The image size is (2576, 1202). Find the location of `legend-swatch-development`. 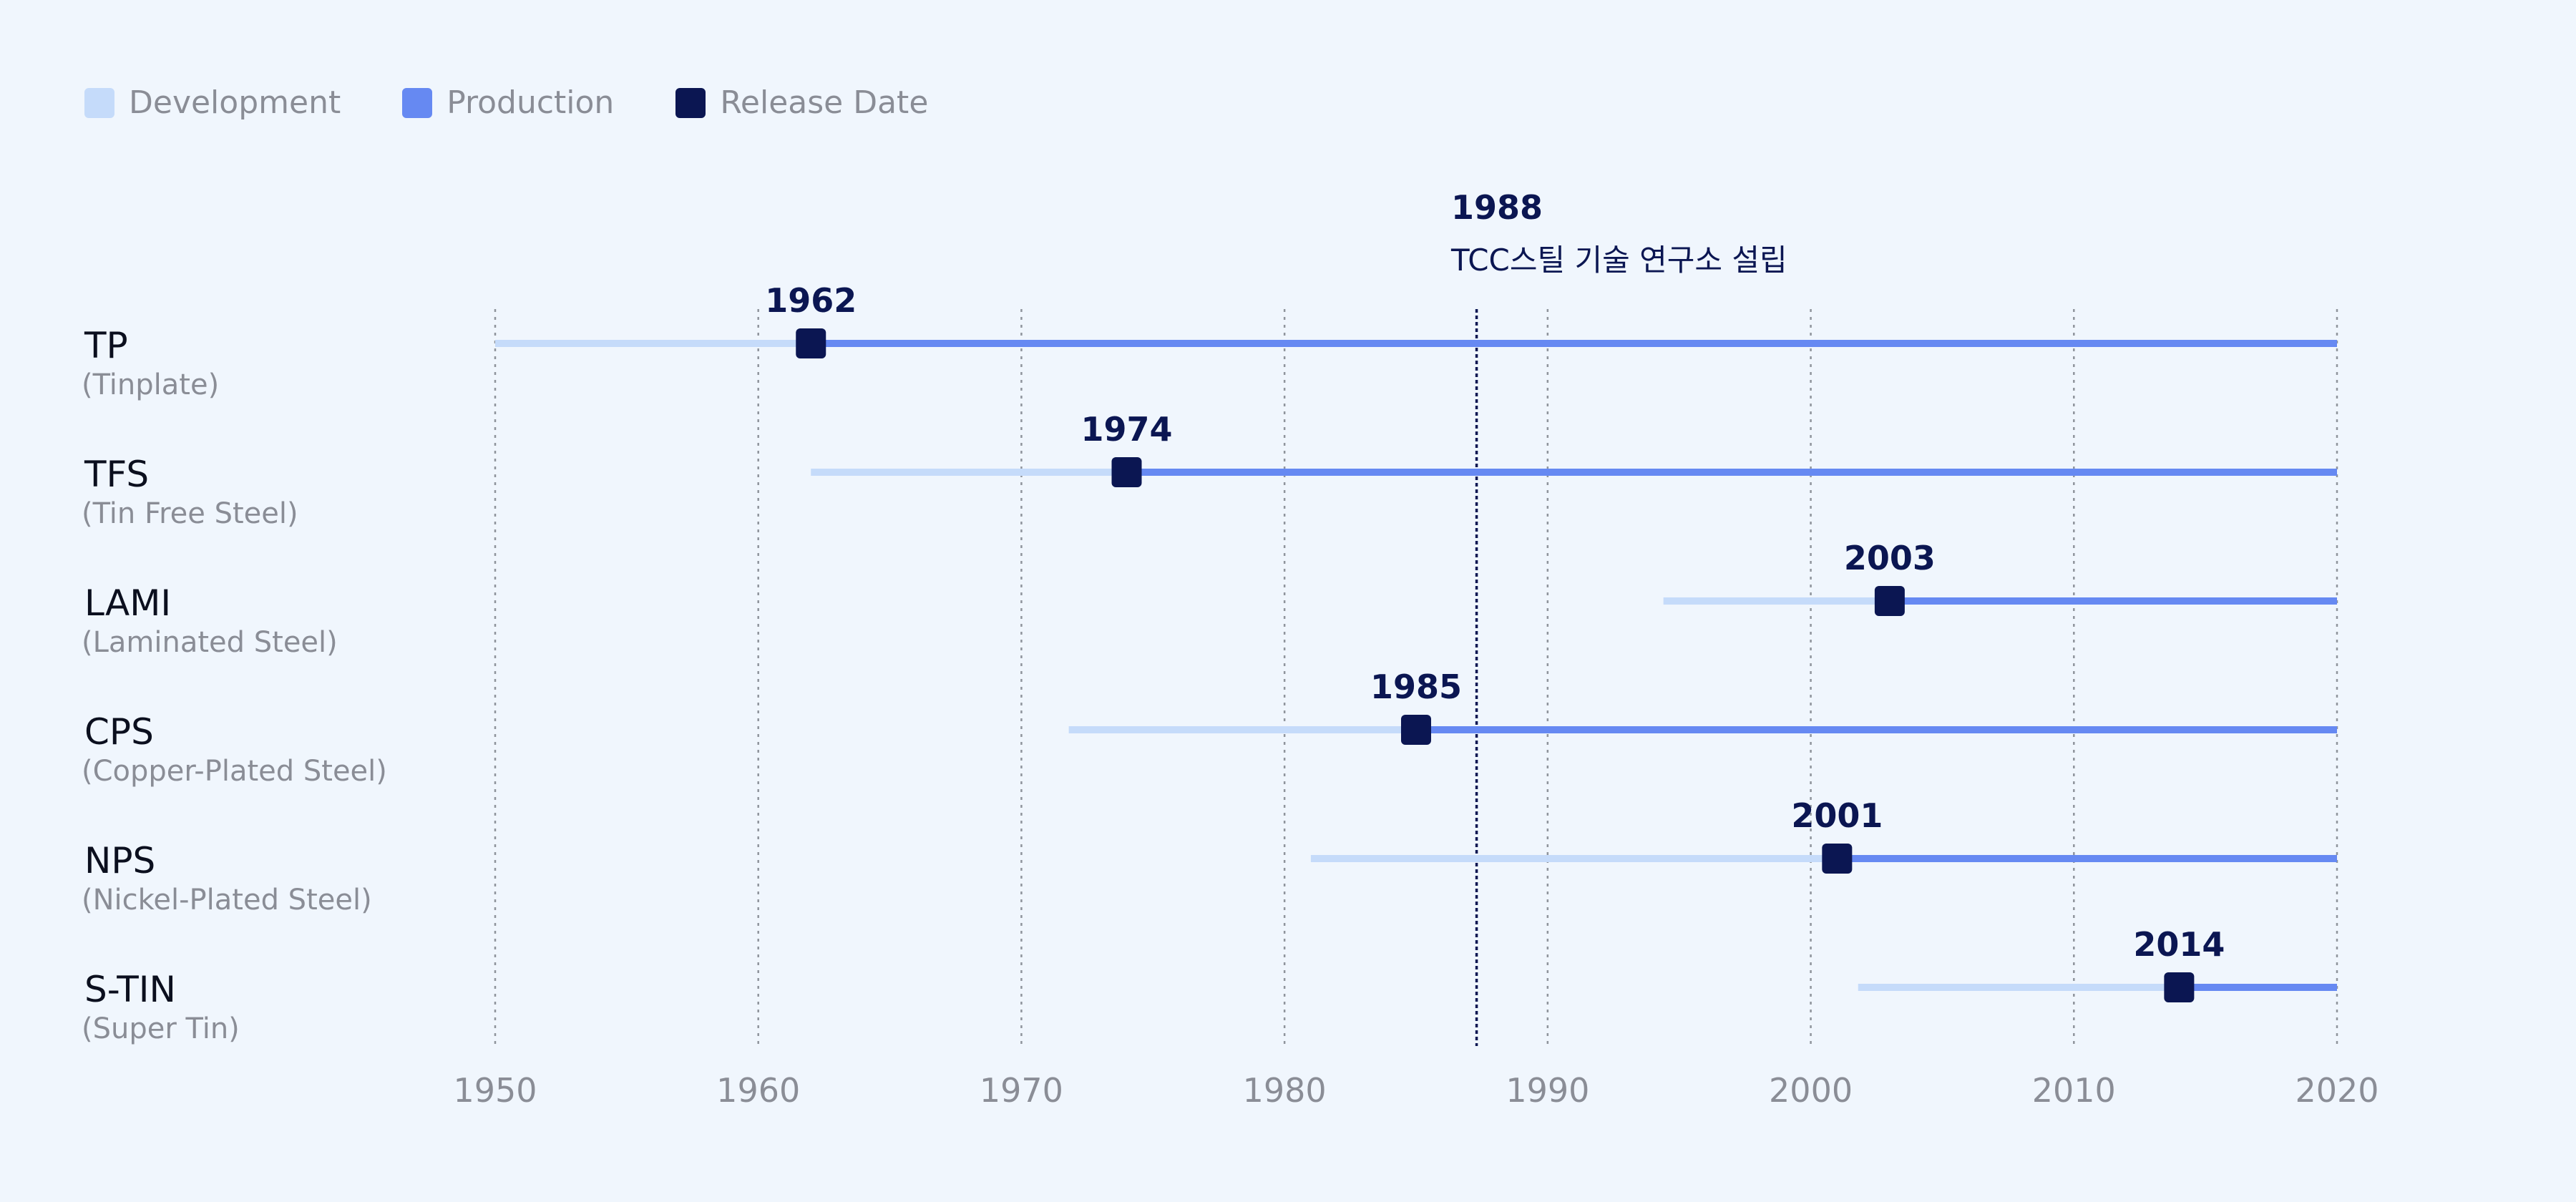

legend-swatch-development is located at coordinates (99, 102).